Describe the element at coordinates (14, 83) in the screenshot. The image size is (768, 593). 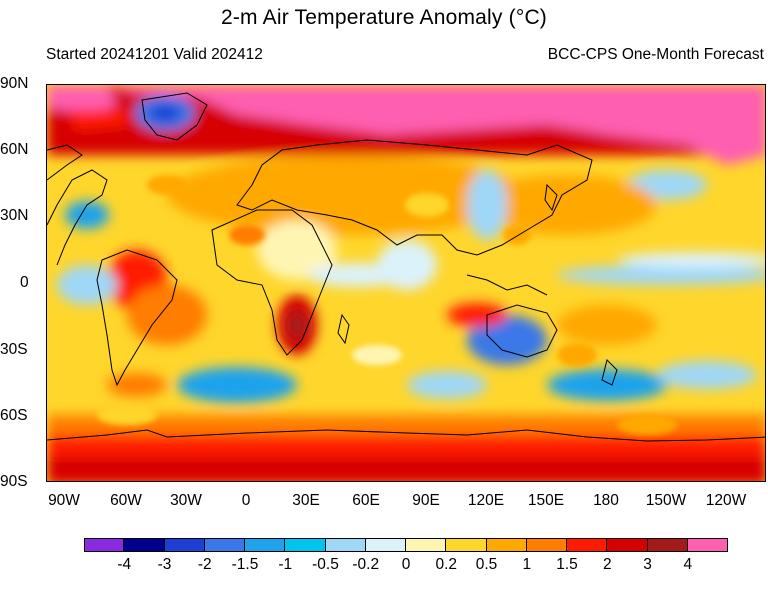
I see `lat-label-90n: 90N` at that location.